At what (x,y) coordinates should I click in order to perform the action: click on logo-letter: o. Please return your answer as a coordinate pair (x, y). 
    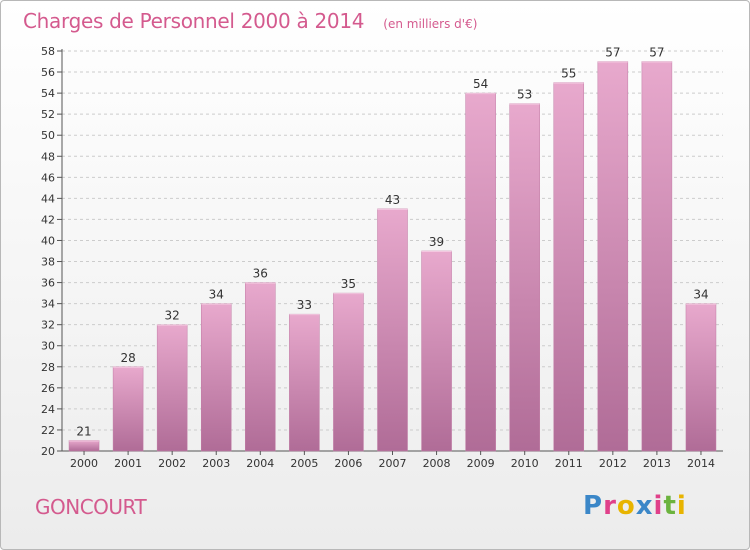
    Looking at the image, I should click on (626, 506).